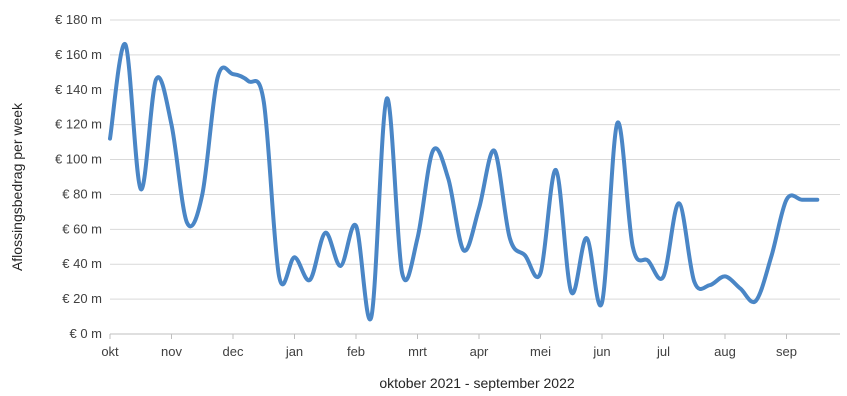 This screenshot has width=847, height=396. What do you see at coordinates (78, 54) in the screenshot?
I see `y-tick-label: € 160 m` at bounding box center [78, 54].